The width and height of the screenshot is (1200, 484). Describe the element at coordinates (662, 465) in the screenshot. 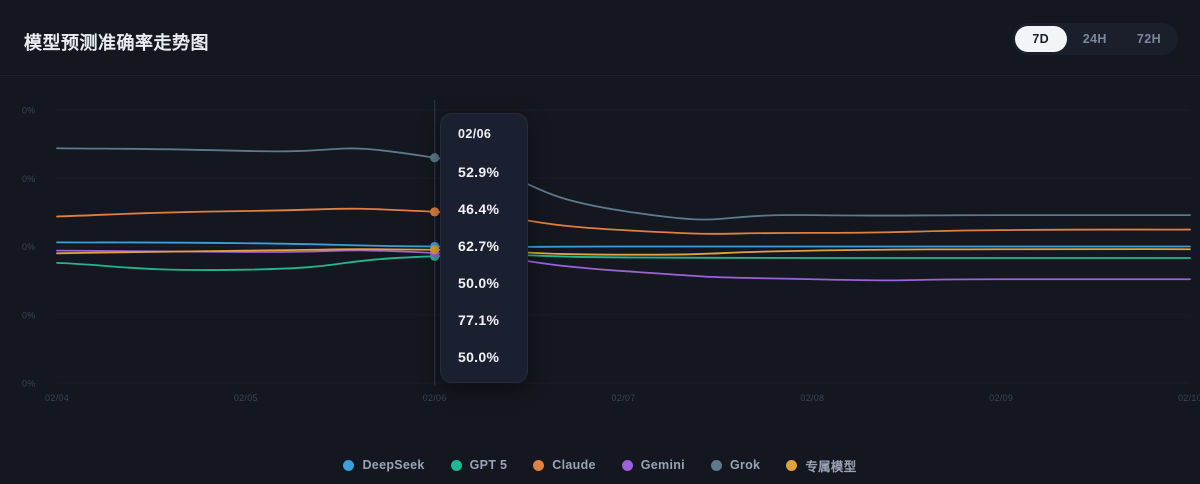

I see `legend-label: Gemini` at that location.